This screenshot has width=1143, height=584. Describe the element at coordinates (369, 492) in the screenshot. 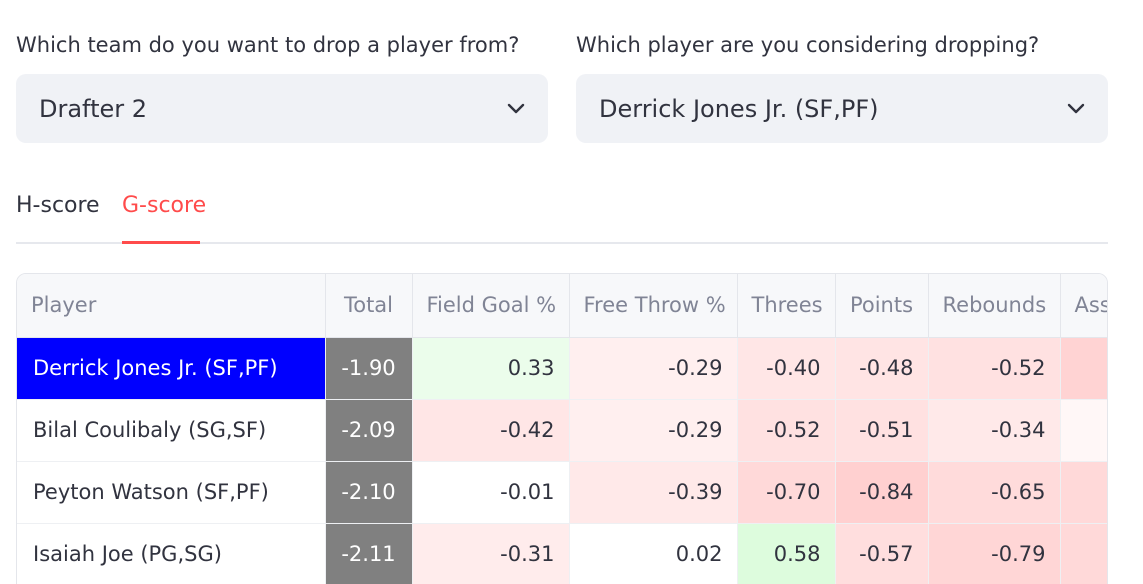

I see `total-cell: -2.10` at that location.